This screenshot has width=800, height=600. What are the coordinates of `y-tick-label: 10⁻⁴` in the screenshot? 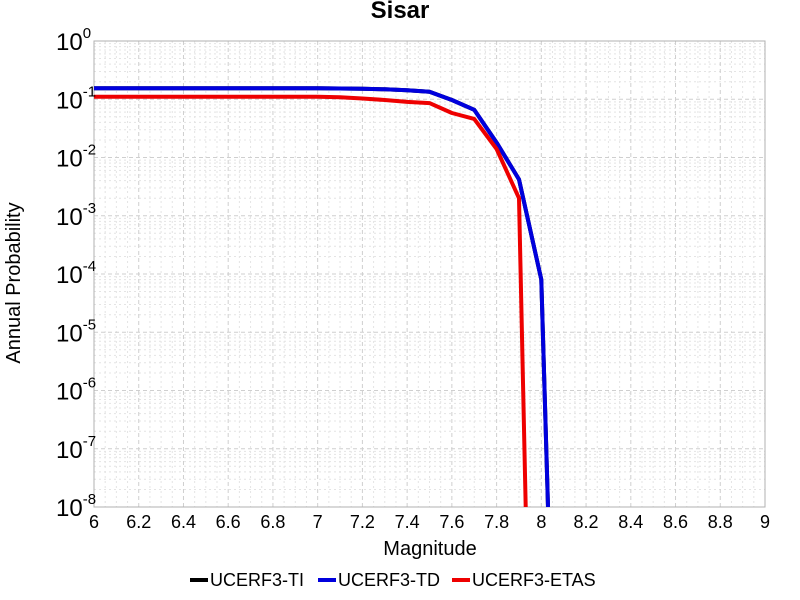 It's located at (76, 273).